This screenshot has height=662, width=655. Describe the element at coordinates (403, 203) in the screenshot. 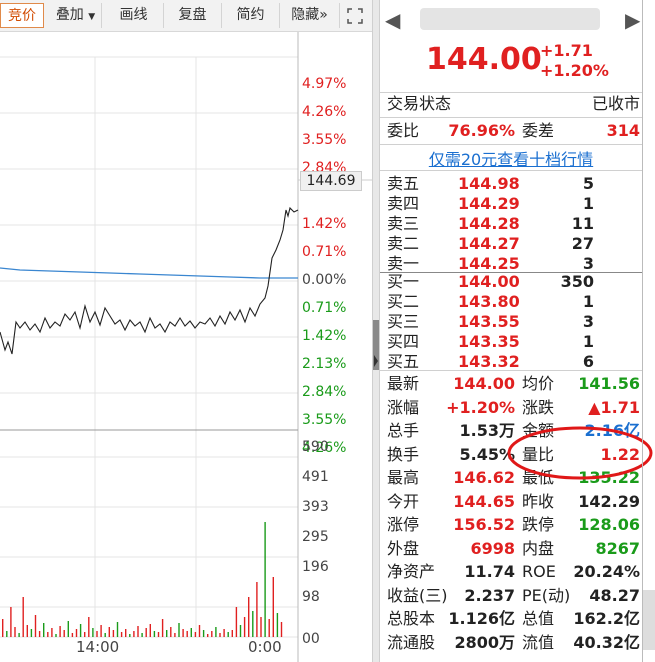

I see `order-level-label: 卖四` at that location.